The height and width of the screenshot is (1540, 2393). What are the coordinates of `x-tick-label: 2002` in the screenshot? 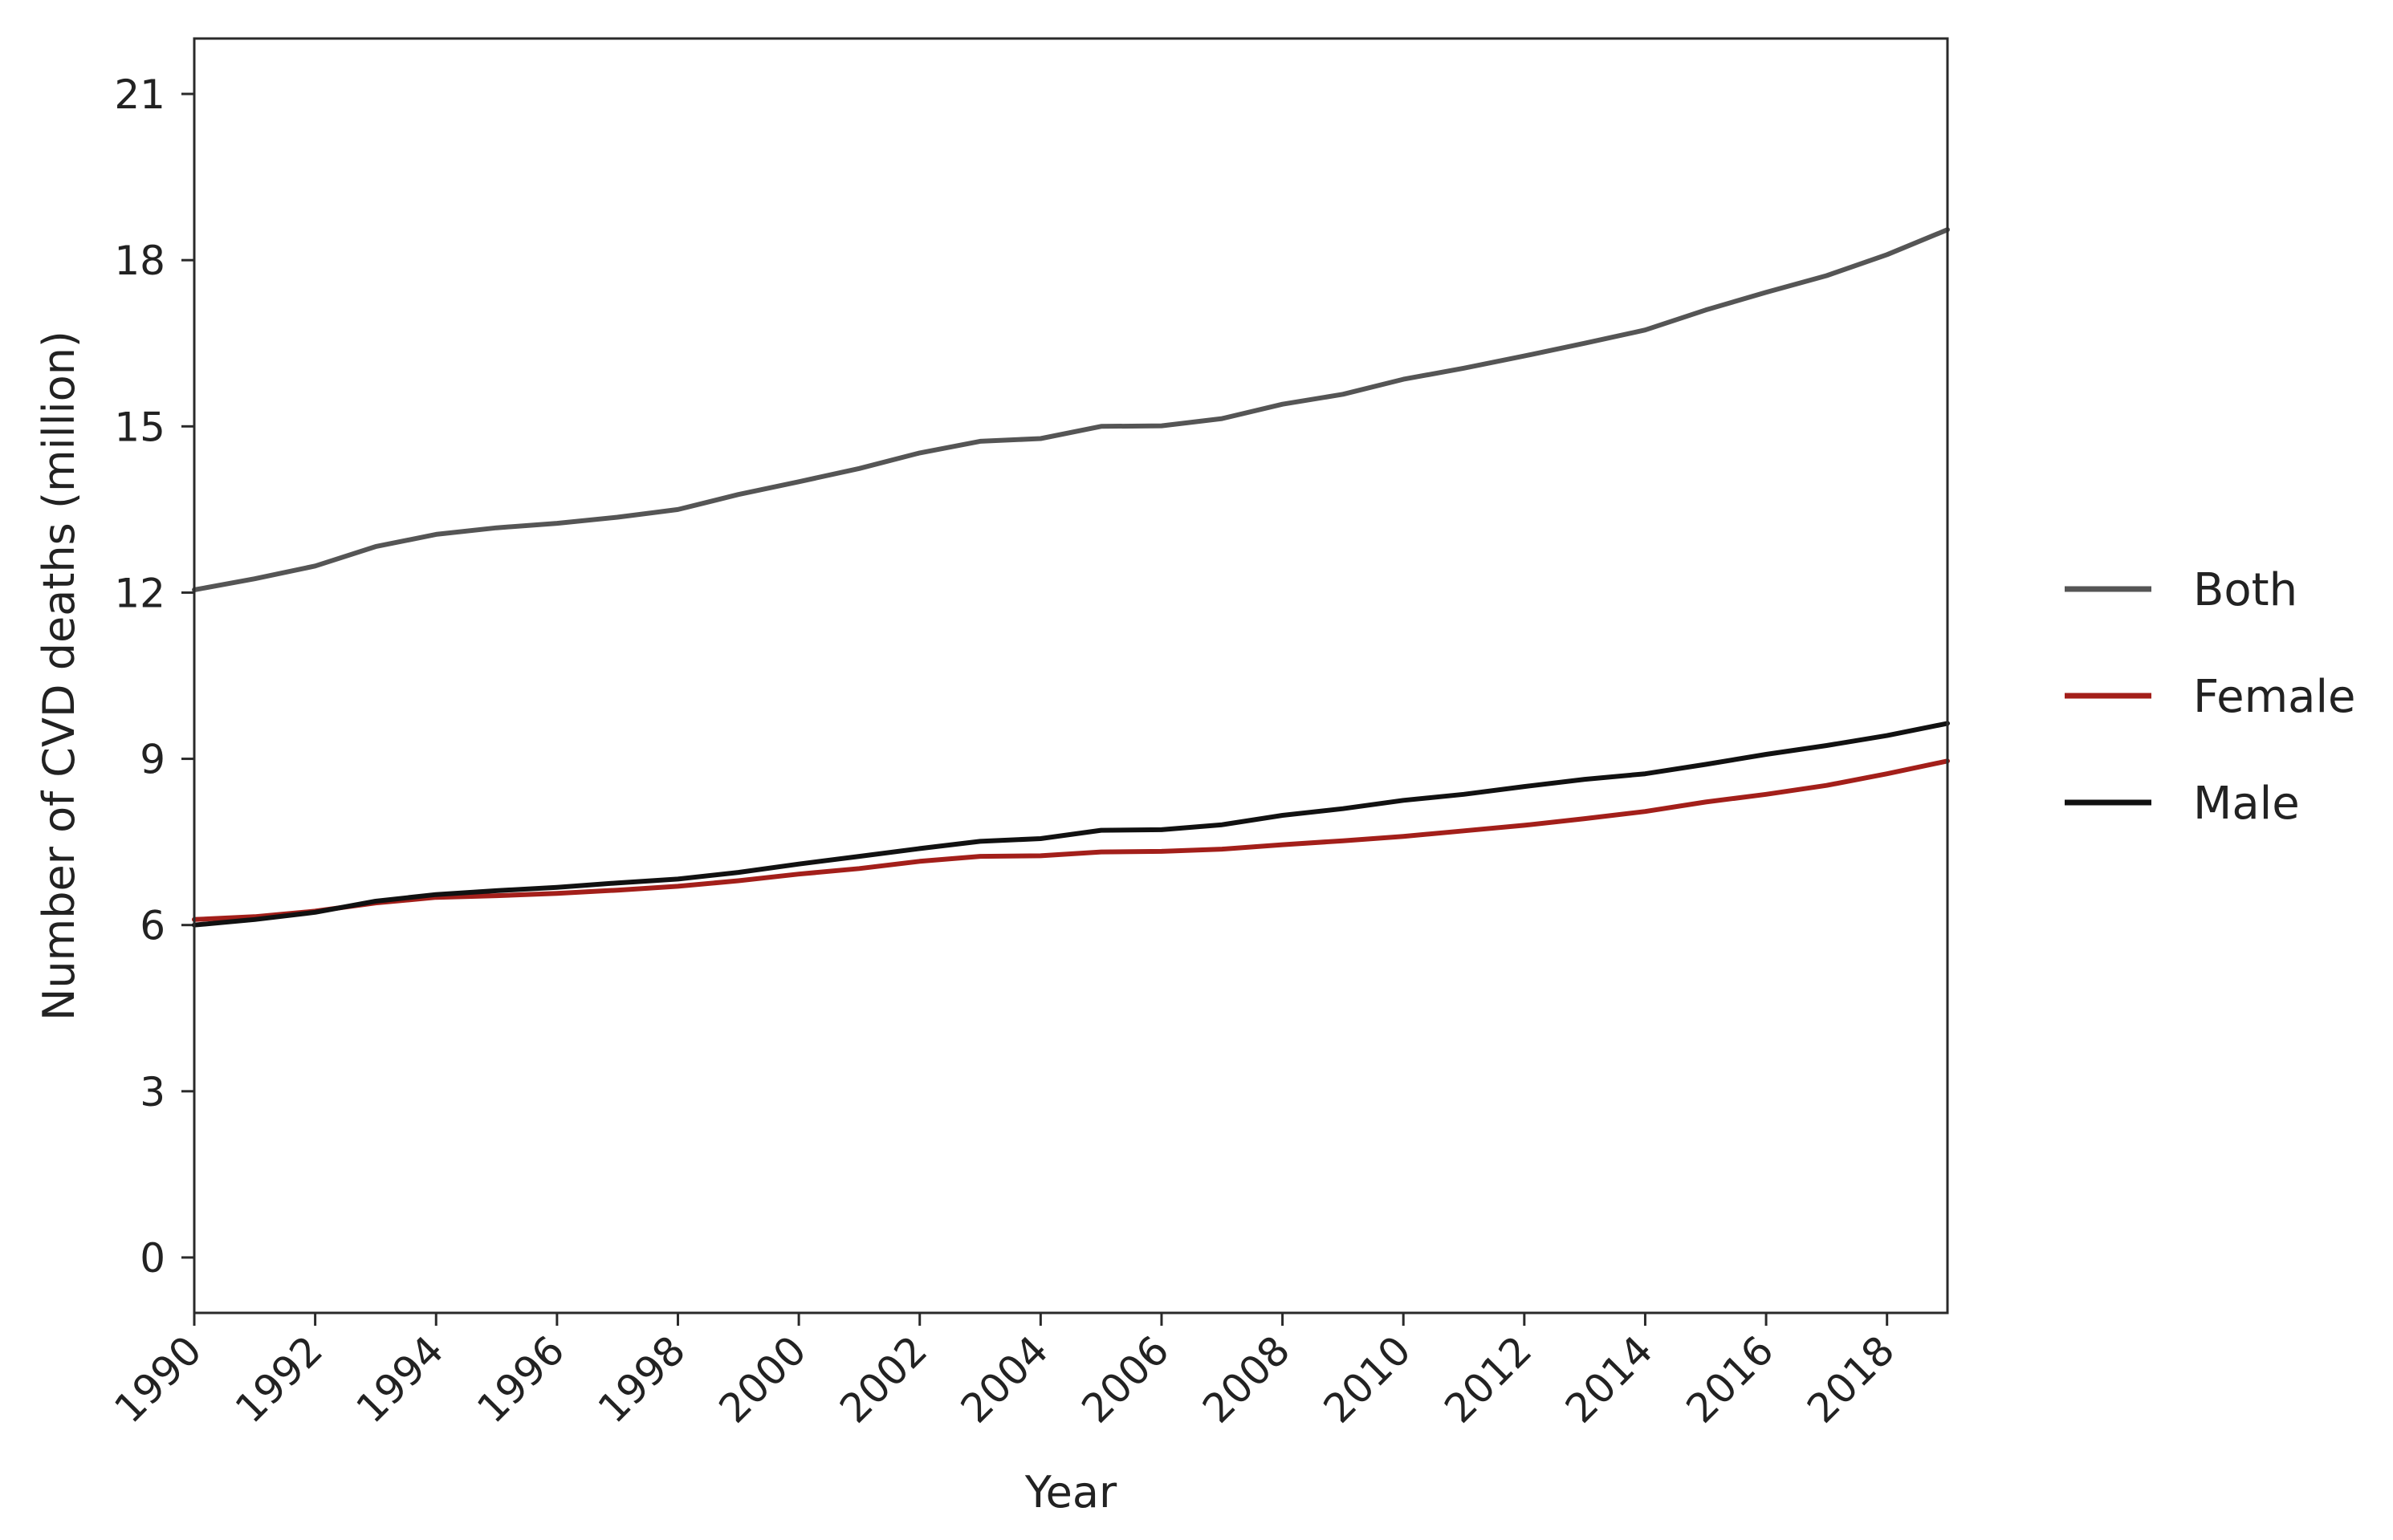 It's located at (883, 1379).